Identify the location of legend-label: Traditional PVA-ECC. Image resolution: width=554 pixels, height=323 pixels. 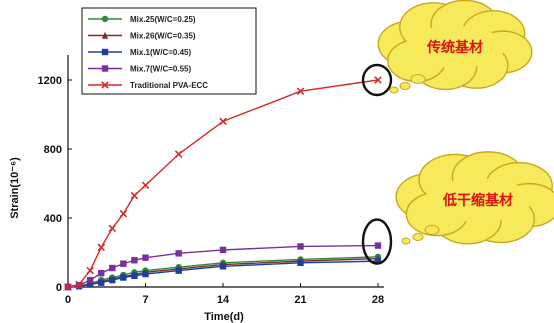
(169, 85).